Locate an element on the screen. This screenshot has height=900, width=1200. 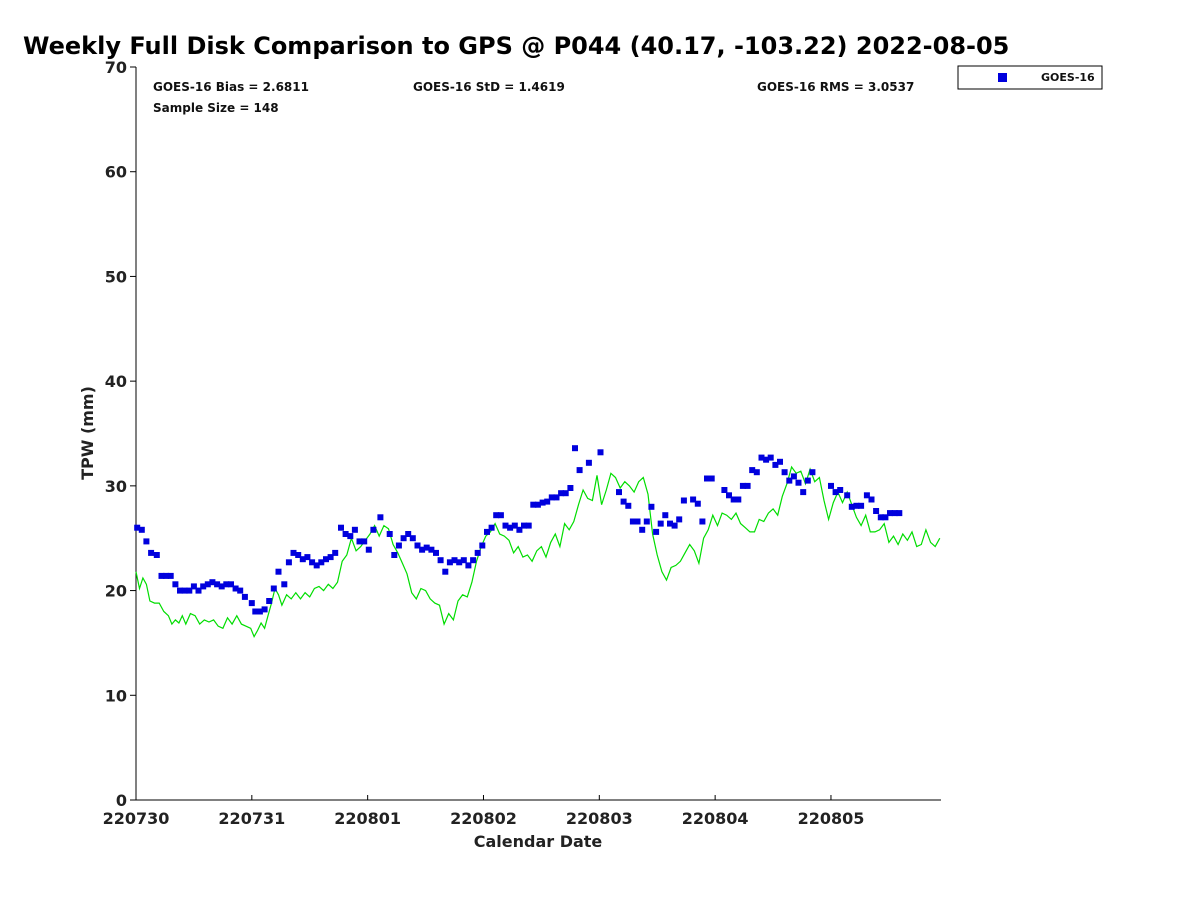
legend-box is located at coordinates (1030, 77).